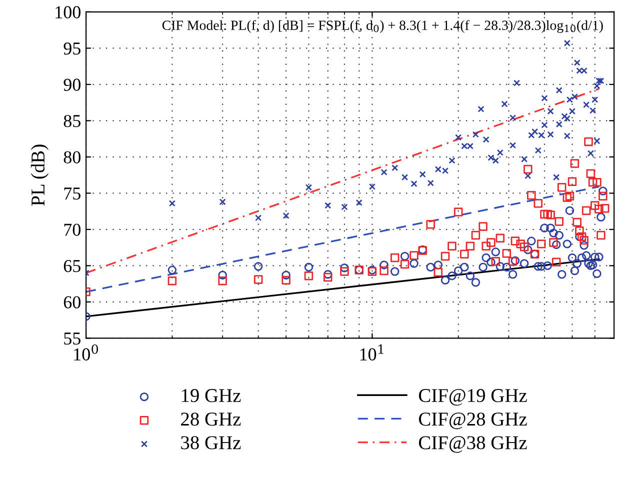 The width and height of the screenshot is (619, 477). I want to click on legend-label: CIF@28 GHz, so click(472, 421).